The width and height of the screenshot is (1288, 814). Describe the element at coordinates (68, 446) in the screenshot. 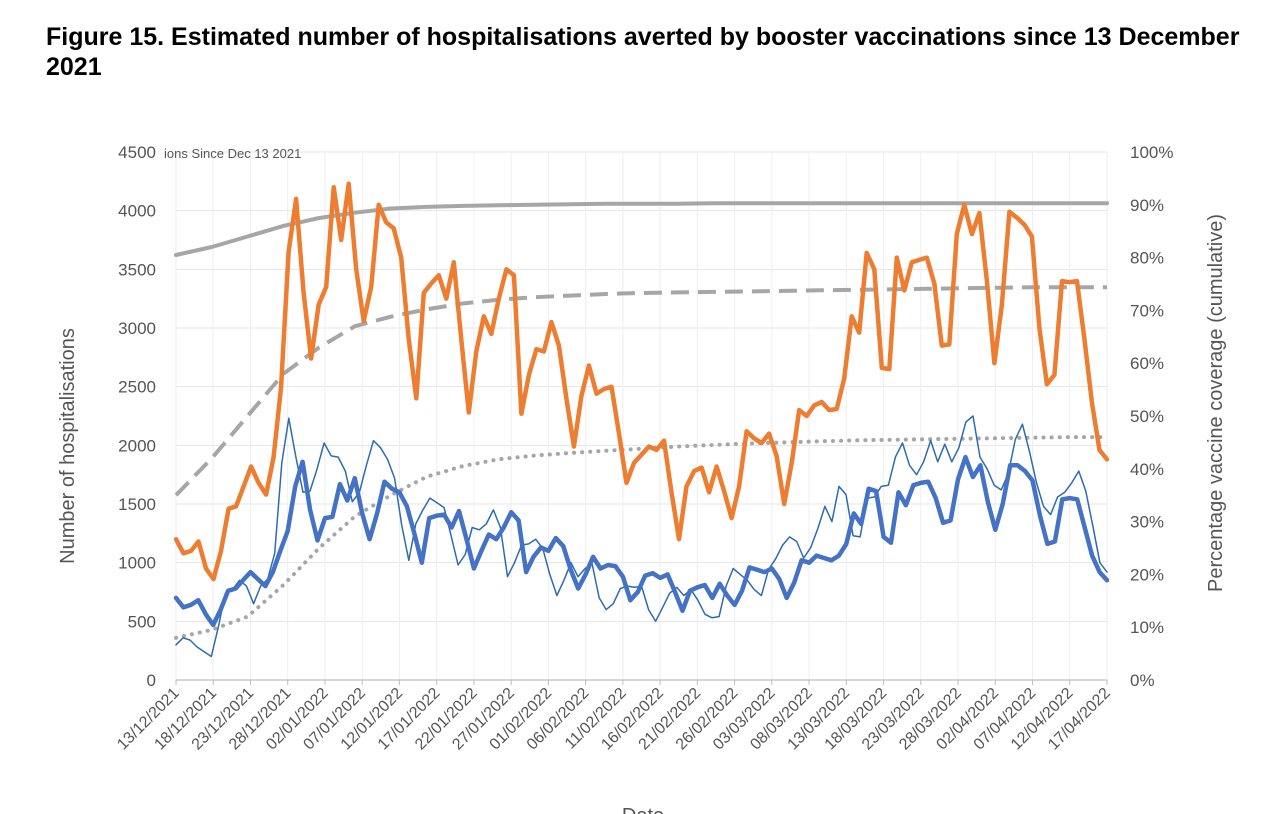

I see `y-axis-label: Number of hospitalisations` at that location.